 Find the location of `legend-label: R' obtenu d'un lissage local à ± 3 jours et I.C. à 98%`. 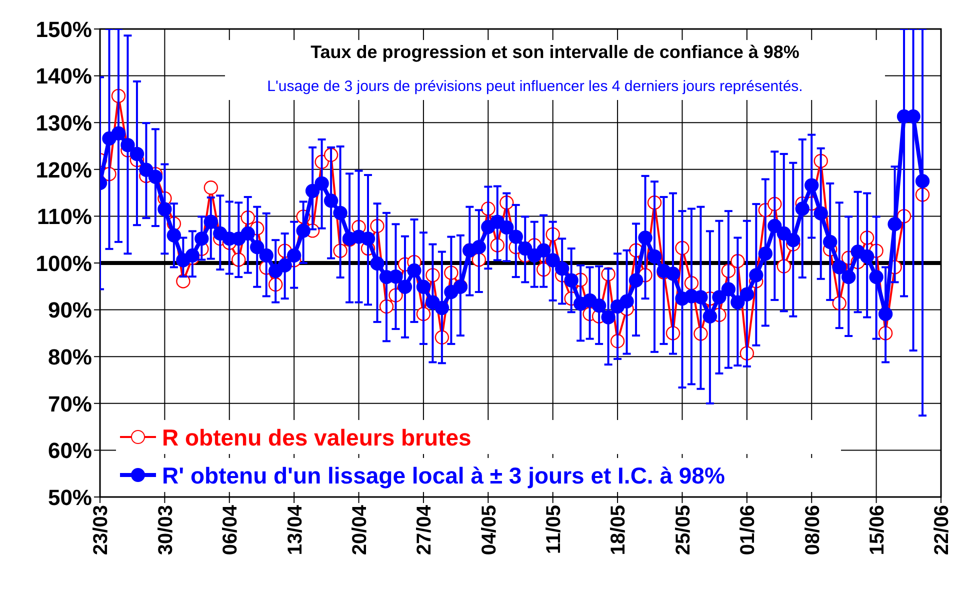

legend-label: R' obtenu d'un lissage local à ± 3 jours et I.C. à 98% is located at coordinates (443, 475).